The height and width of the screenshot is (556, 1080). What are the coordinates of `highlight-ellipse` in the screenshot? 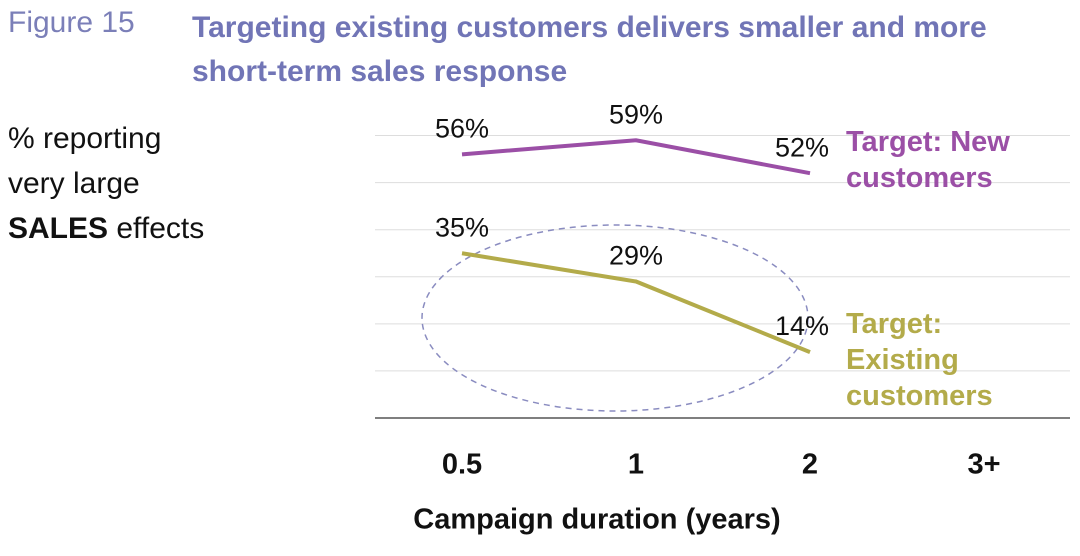 It's located at (615, 318).